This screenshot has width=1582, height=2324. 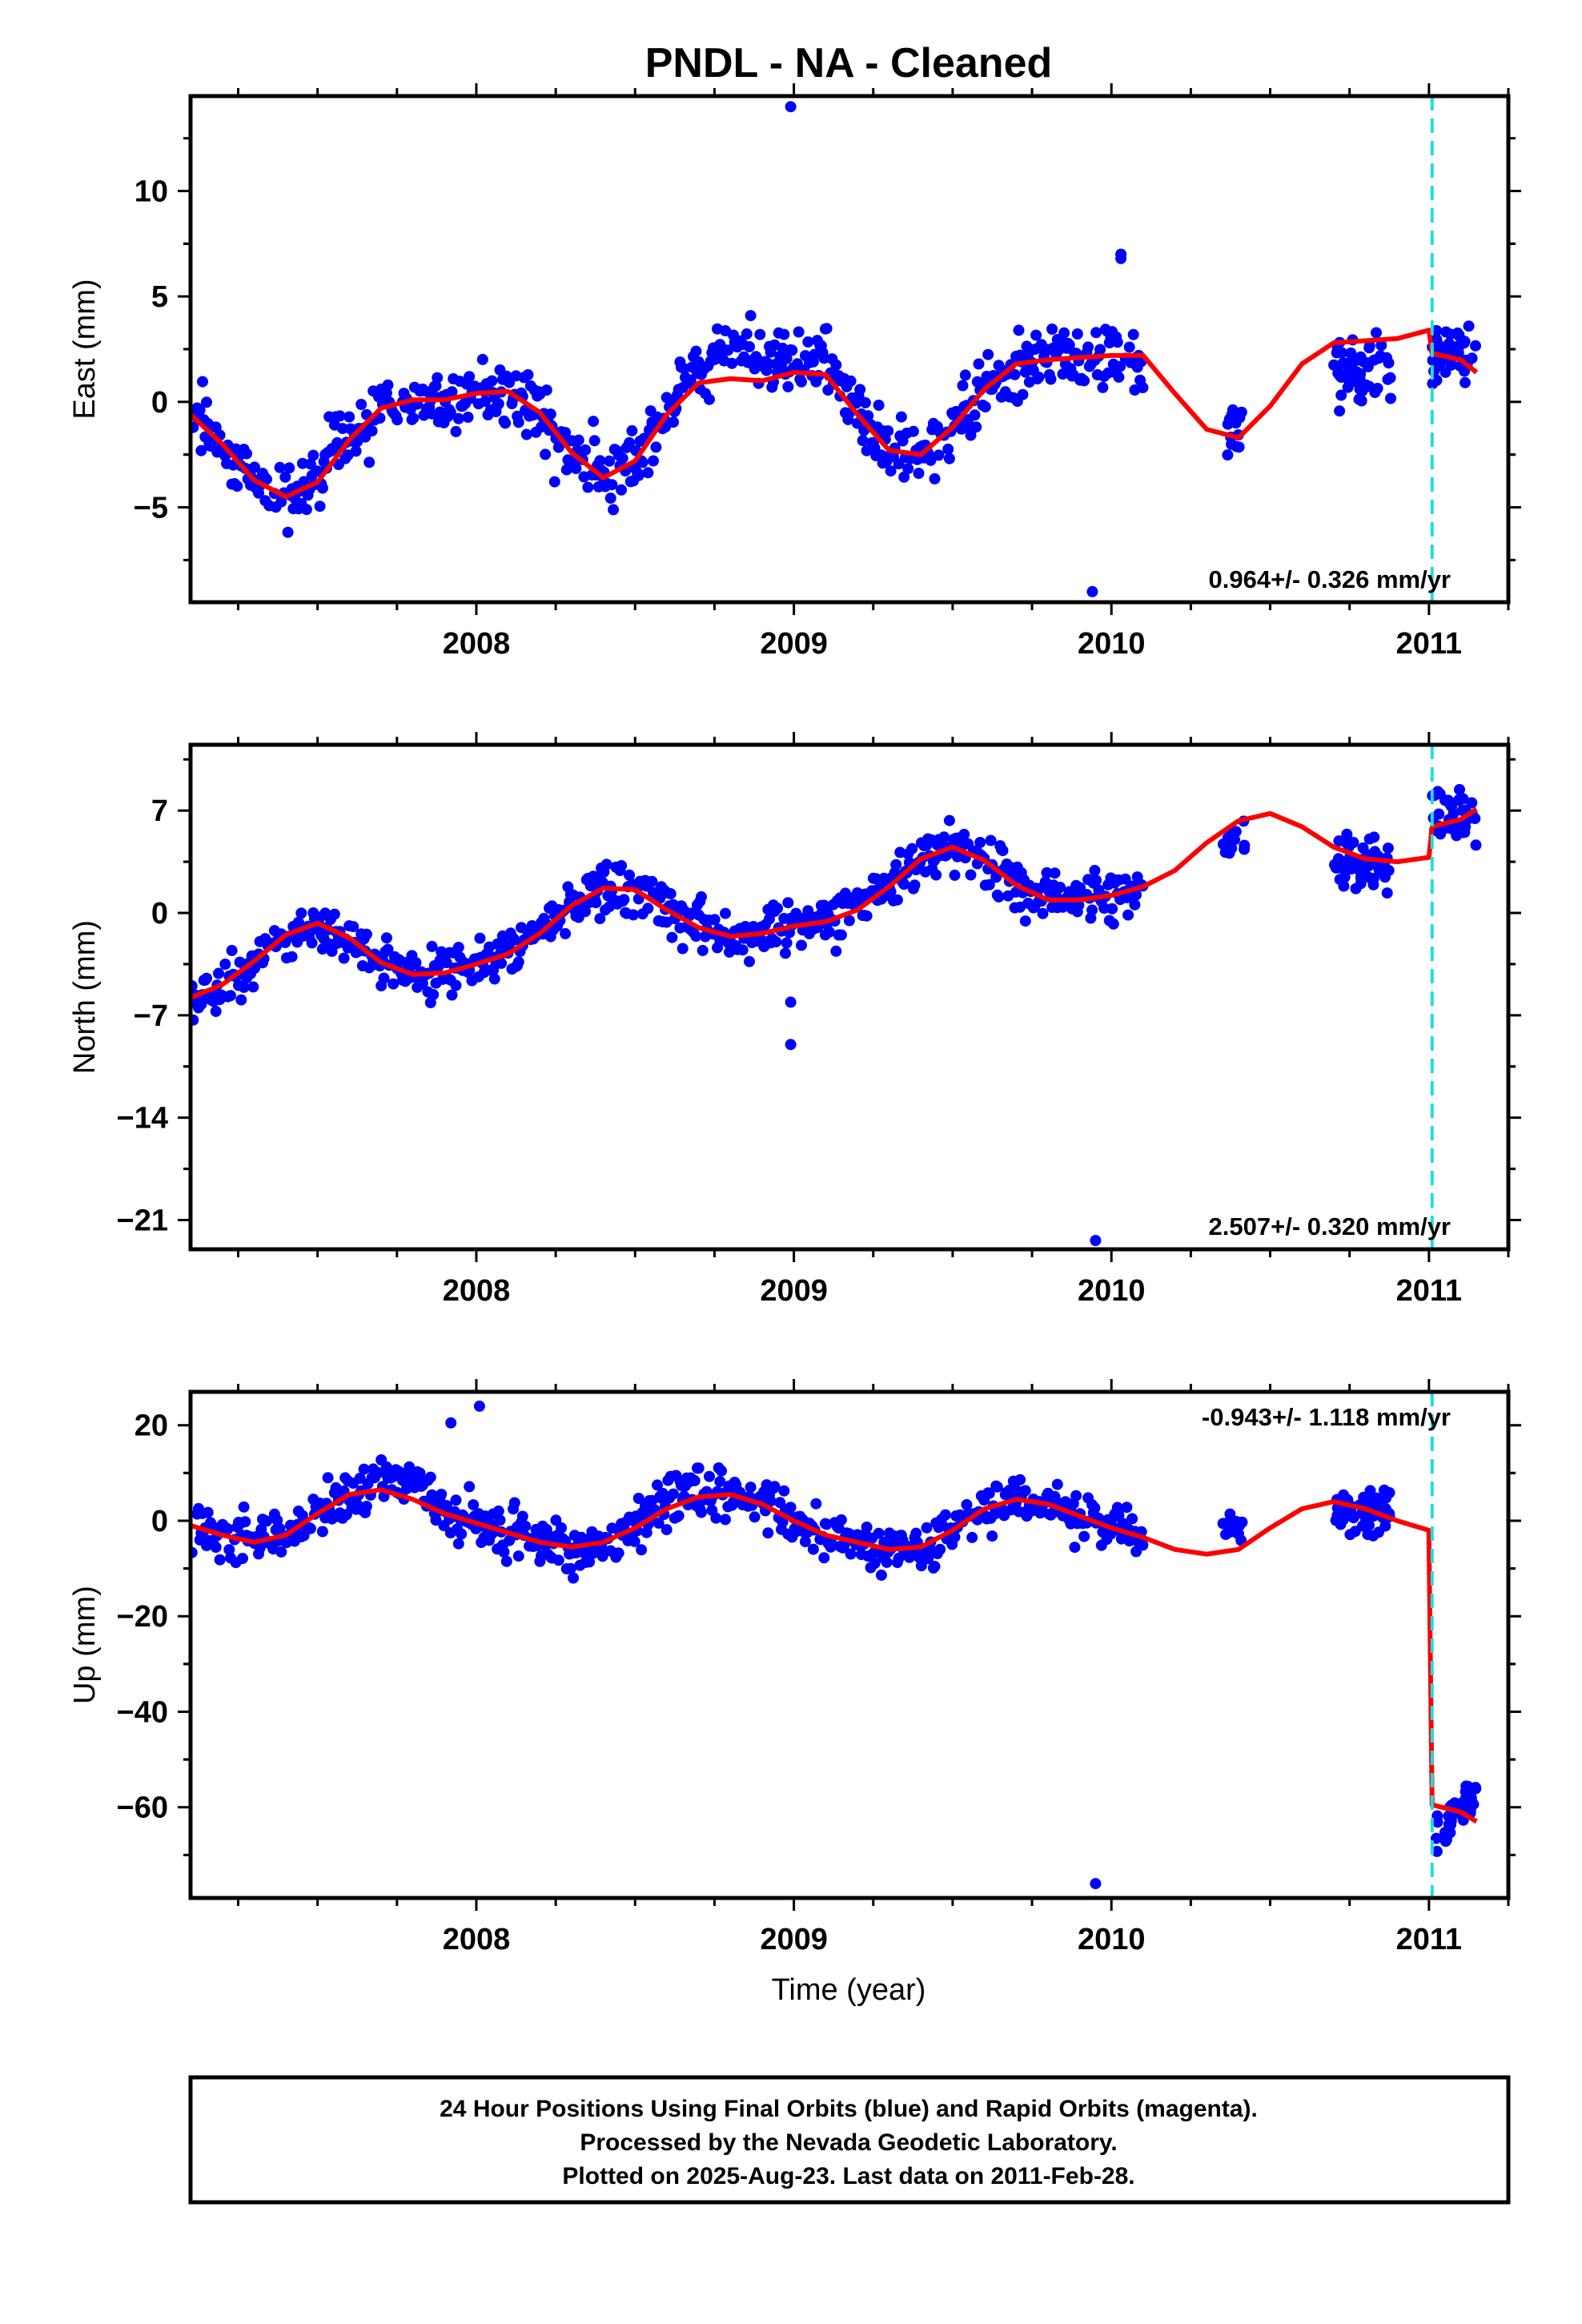 What do you see at coordinates (85, 1645) in the screenshot?
I see `up-y-axis-label: Up (mm)` at bounding box center [85, 1645].